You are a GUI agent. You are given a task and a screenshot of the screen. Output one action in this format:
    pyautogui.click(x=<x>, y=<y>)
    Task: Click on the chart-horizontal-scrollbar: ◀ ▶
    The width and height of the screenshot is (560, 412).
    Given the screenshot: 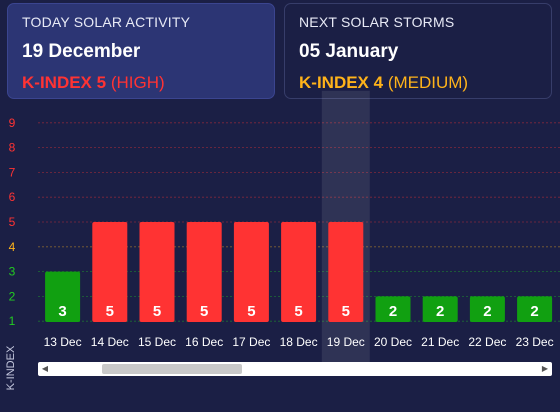 What is the action you would take?
    pyautogui.click(x=295, y=369)
    